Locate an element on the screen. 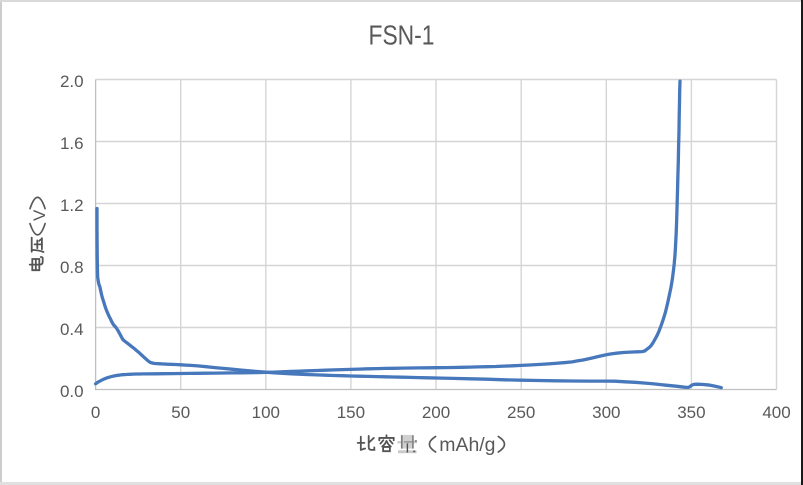 The height and width of the screenshot is (485, 803). svg-text: 400 is located at coordinates (776, 412).